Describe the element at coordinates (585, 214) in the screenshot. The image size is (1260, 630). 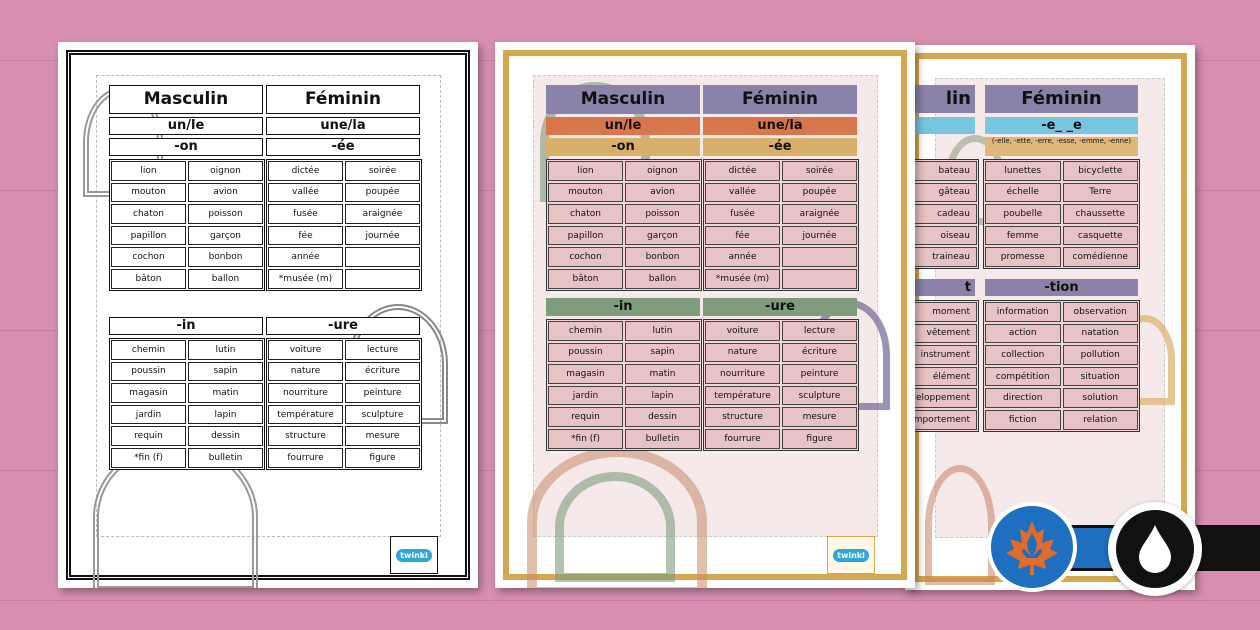
I see `word-cell: chaton` at that location.